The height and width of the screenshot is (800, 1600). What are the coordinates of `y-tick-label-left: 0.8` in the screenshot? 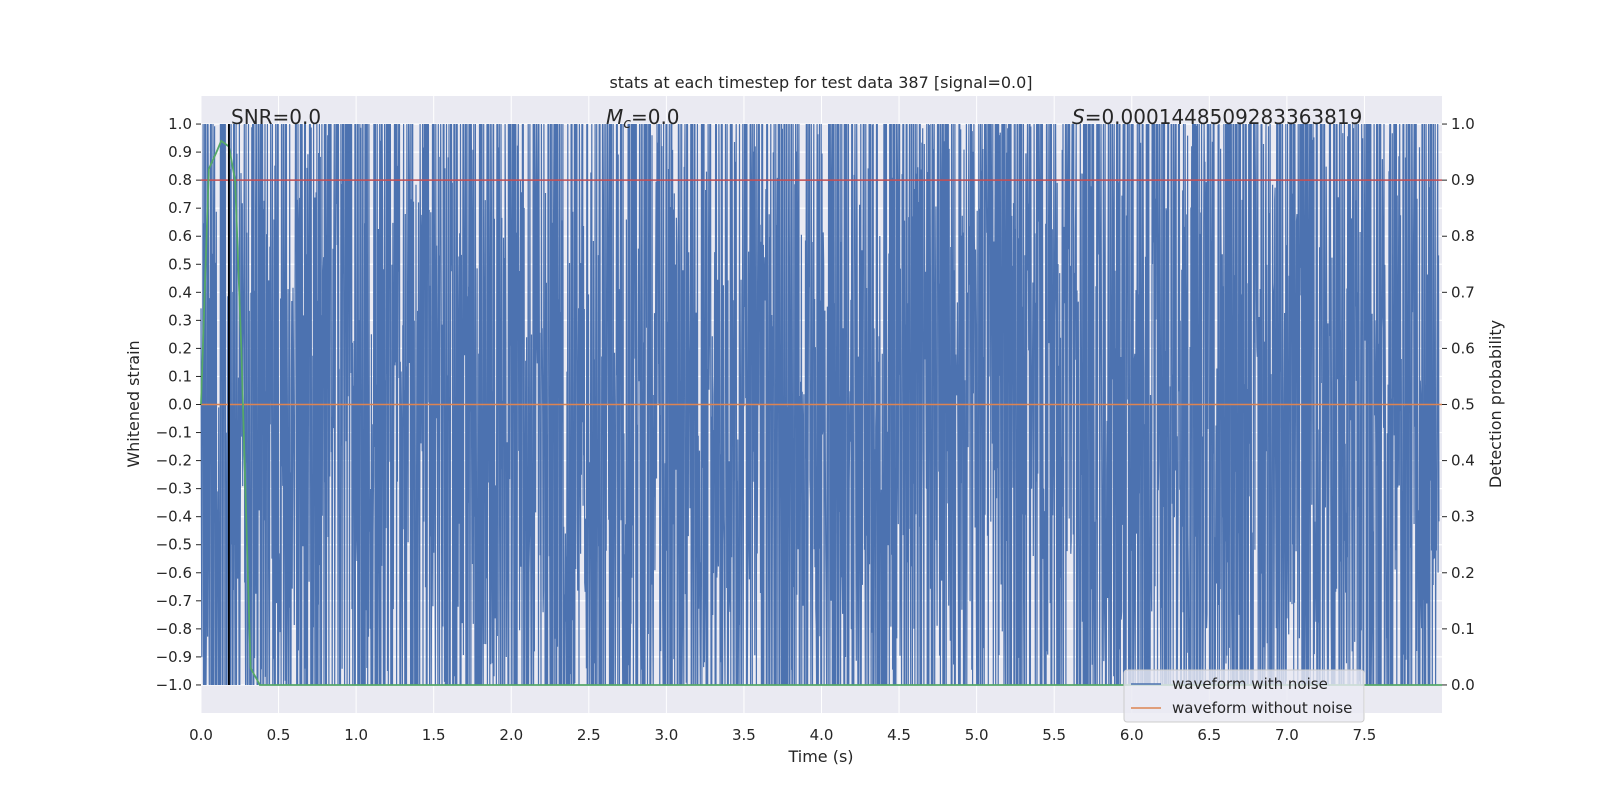 It's located at (180, 180).